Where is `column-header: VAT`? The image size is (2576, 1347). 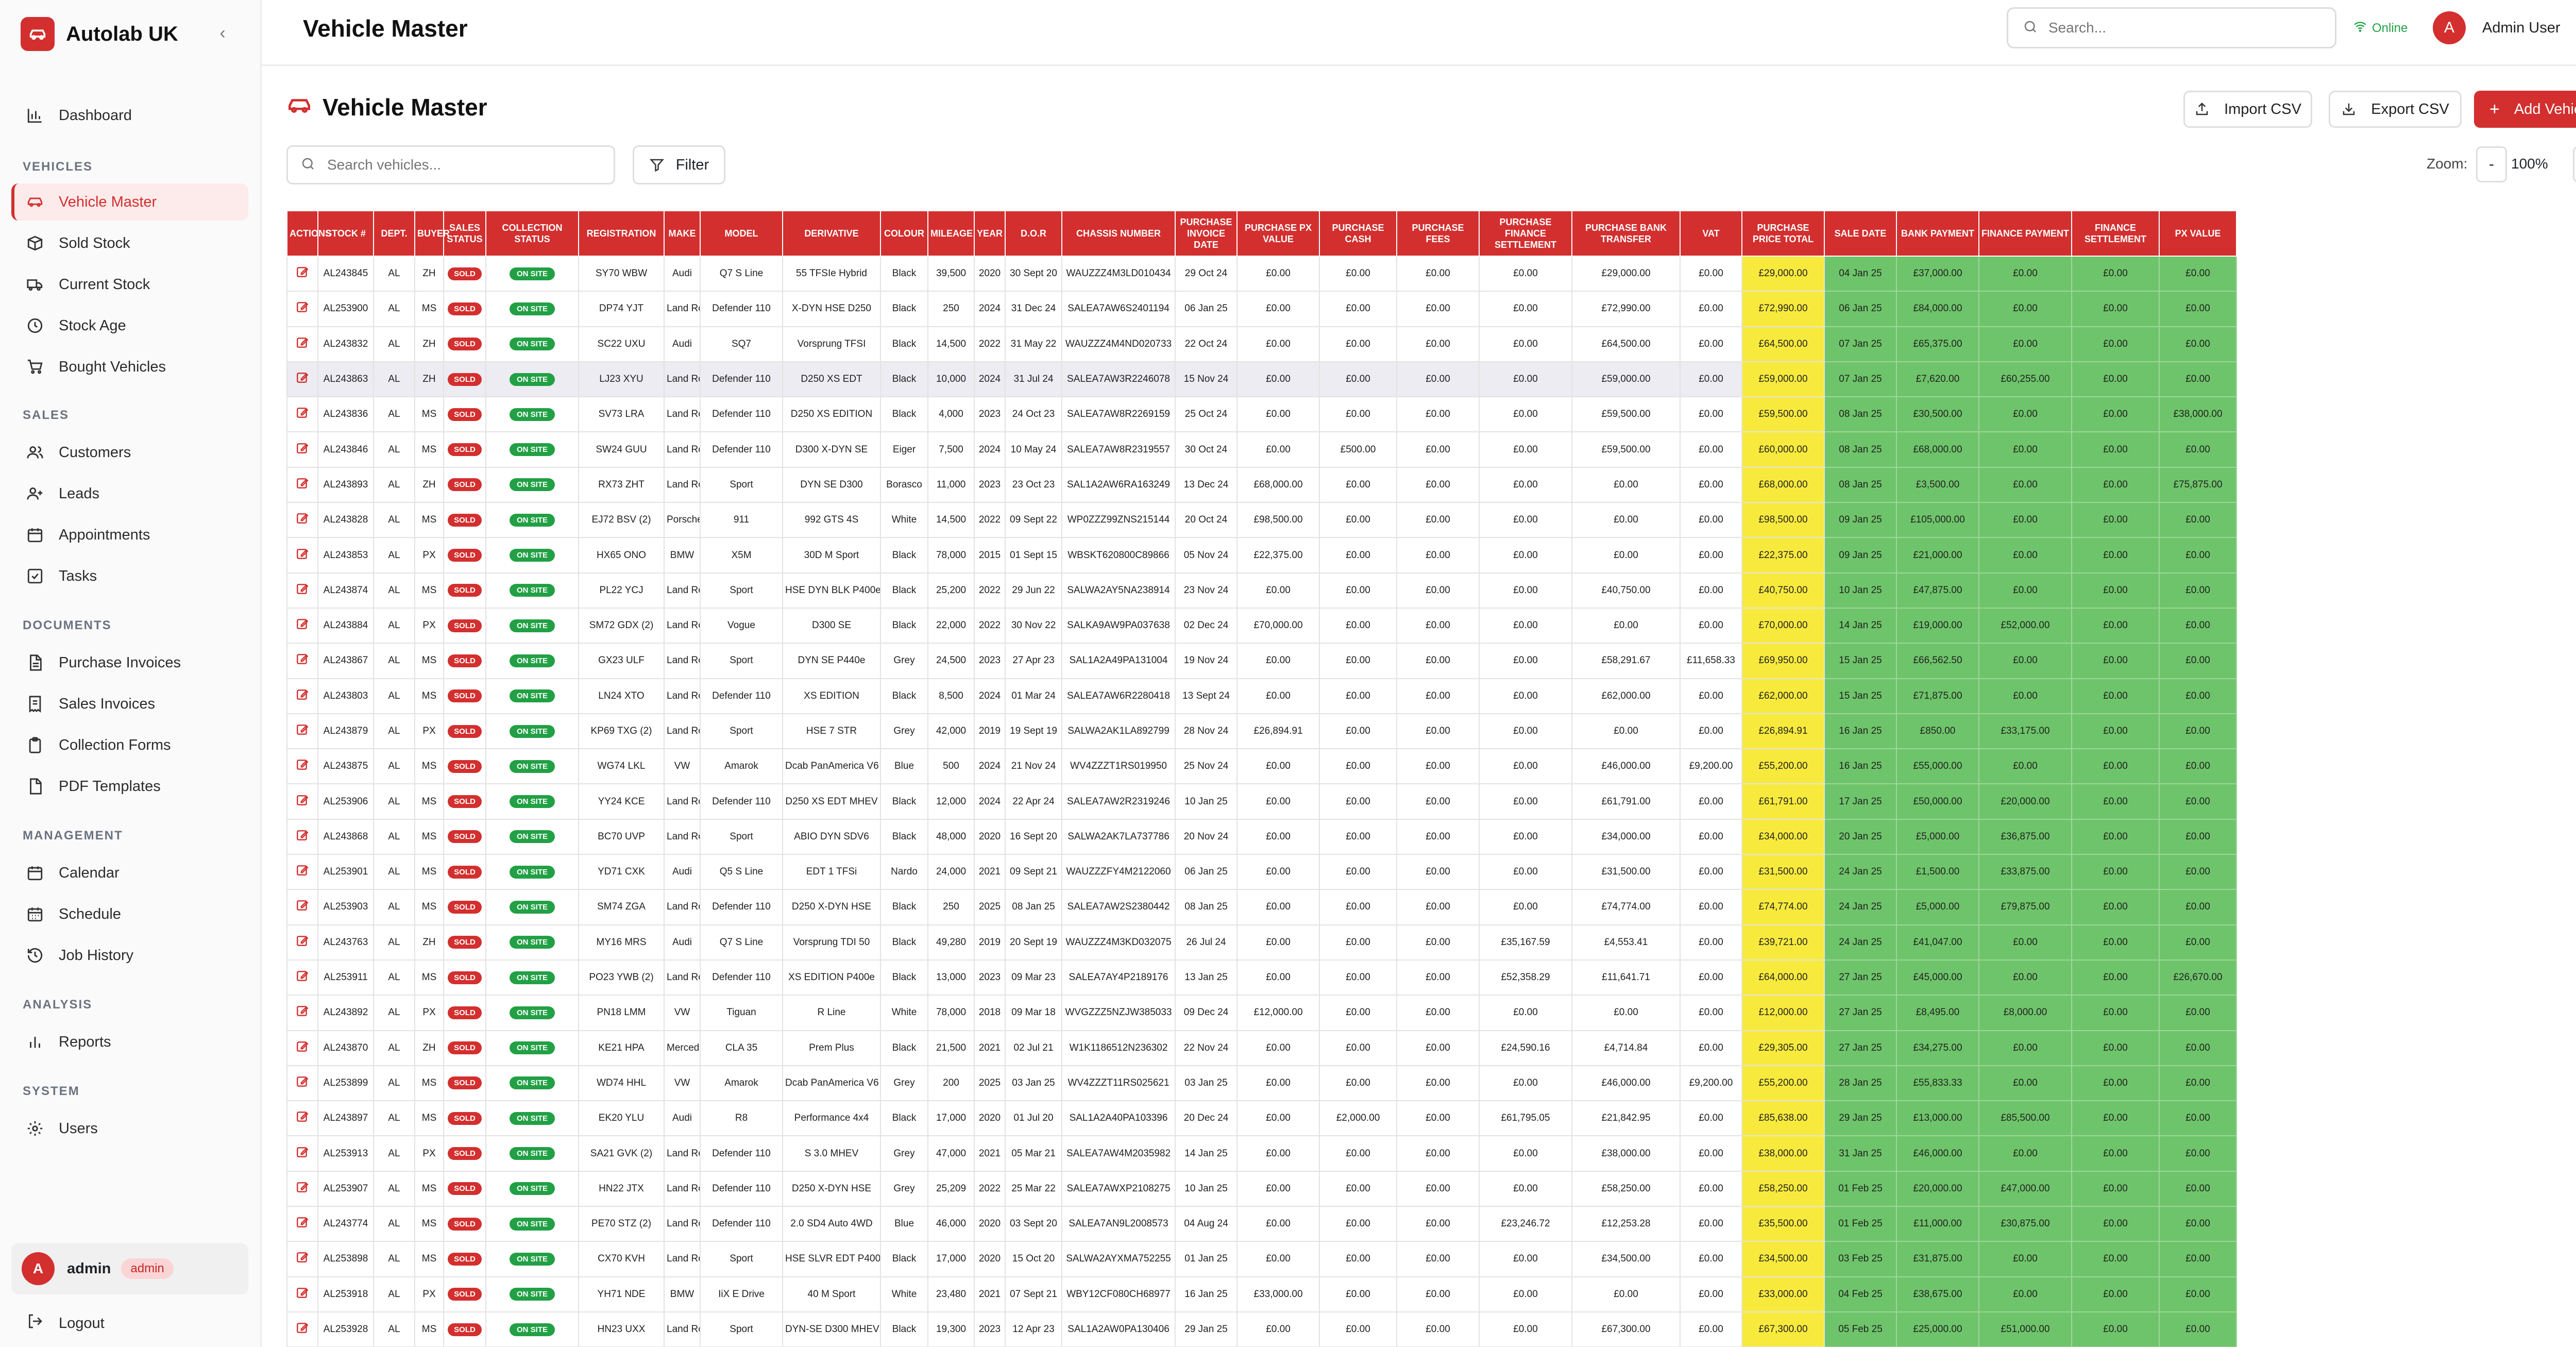 column-header: VAT is located at coordinates (1711, 233).